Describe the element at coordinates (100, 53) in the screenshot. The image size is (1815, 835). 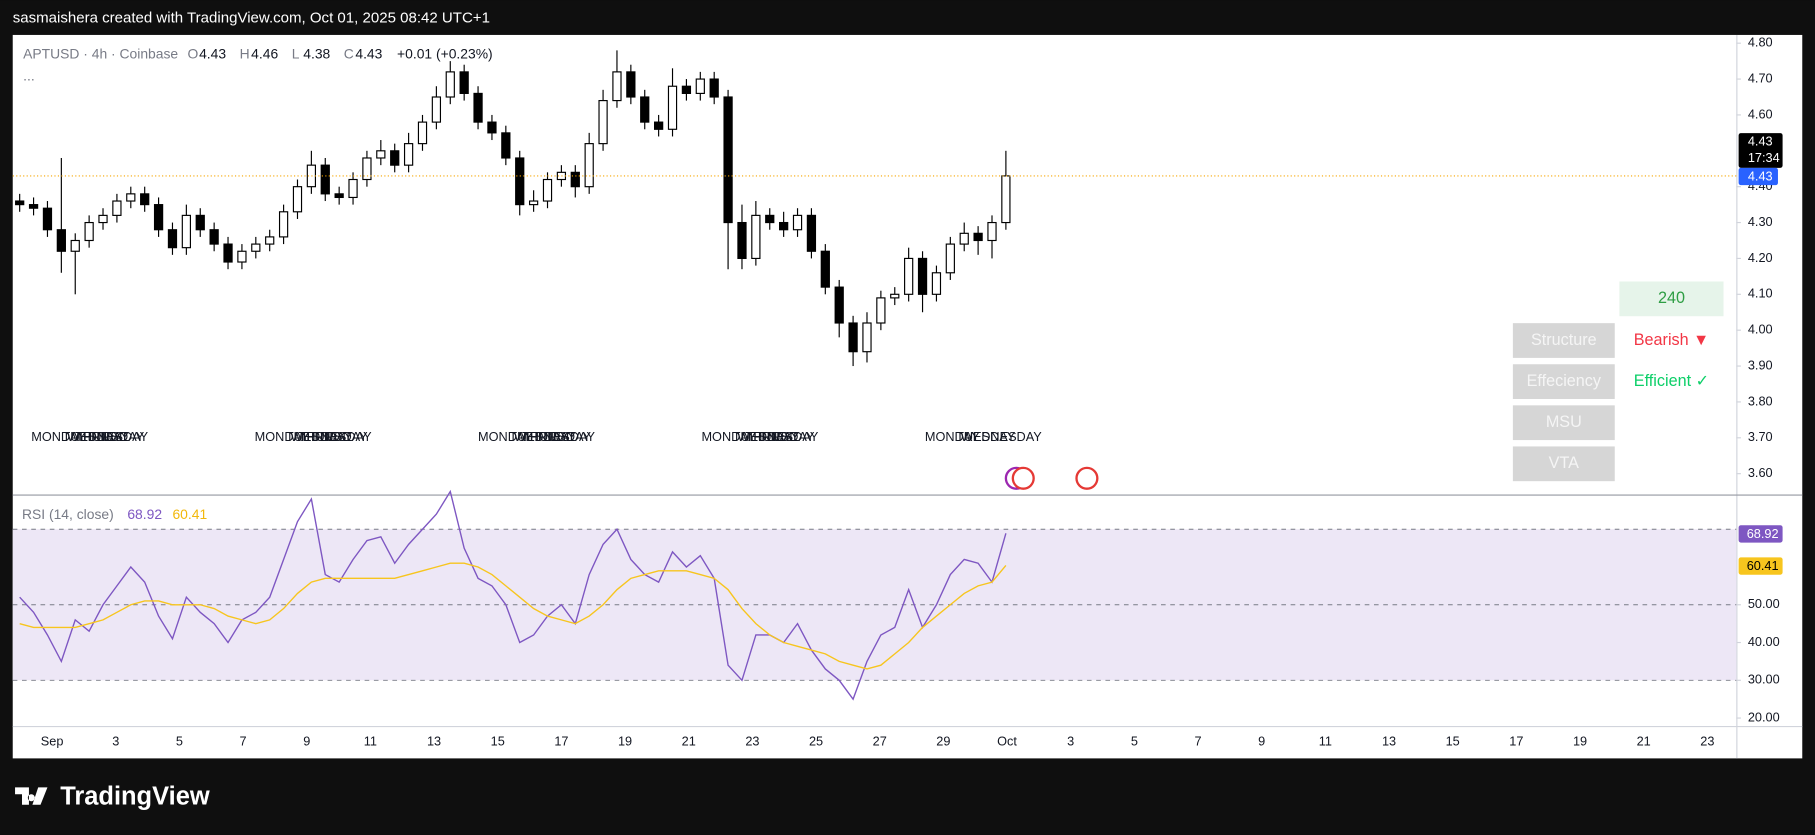
I see `symbol-label: APTUSD · 4h · Coinbase` at that location.